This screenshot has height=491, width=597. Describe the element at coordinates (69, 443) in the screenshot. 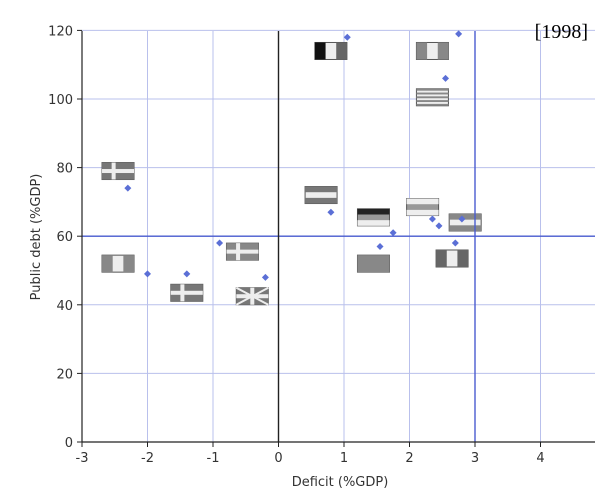

I see `y-tick-label: 0` at that location.